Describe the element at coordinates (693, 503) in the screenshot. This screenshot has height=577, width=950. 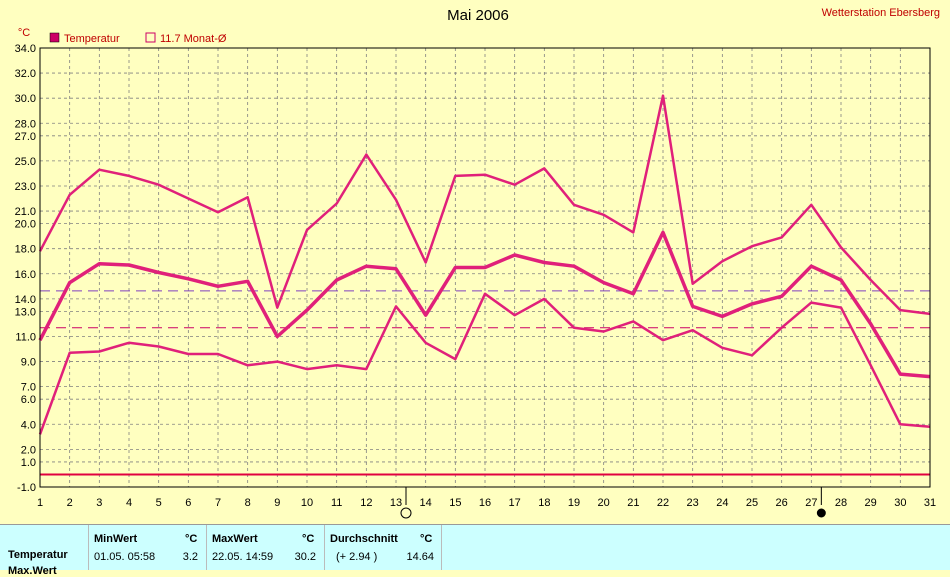
I see `x-tick-label: 23` at that location.